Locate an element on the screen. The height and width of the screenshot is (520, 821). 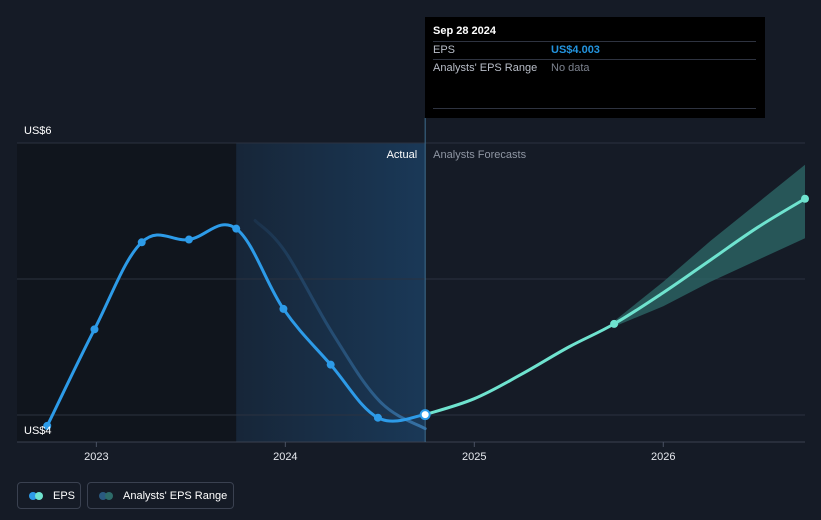
y-tick-label-bottom: US$4 is located at coordinates (38, 431).